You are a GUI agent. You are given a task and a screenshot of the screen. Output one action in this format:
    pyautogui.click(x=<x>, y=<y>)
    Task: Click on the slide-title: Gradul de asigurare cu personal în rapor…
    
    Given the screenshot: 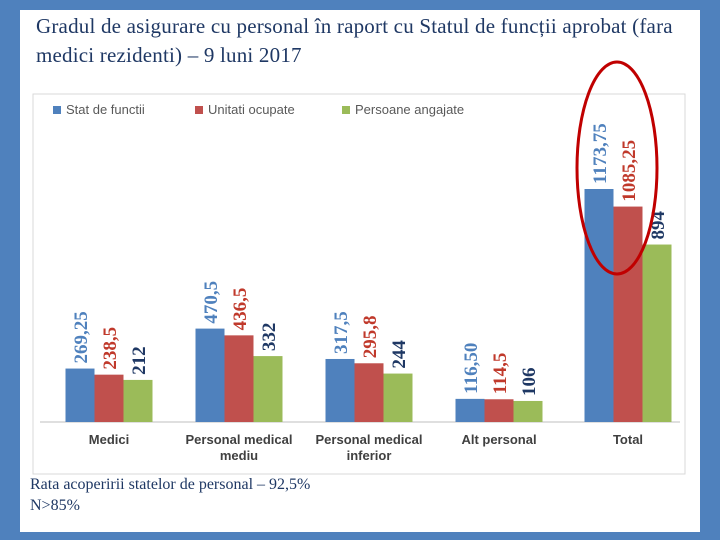 What is the action you would take?
    pyautogui.click(x=354, y=40)
    